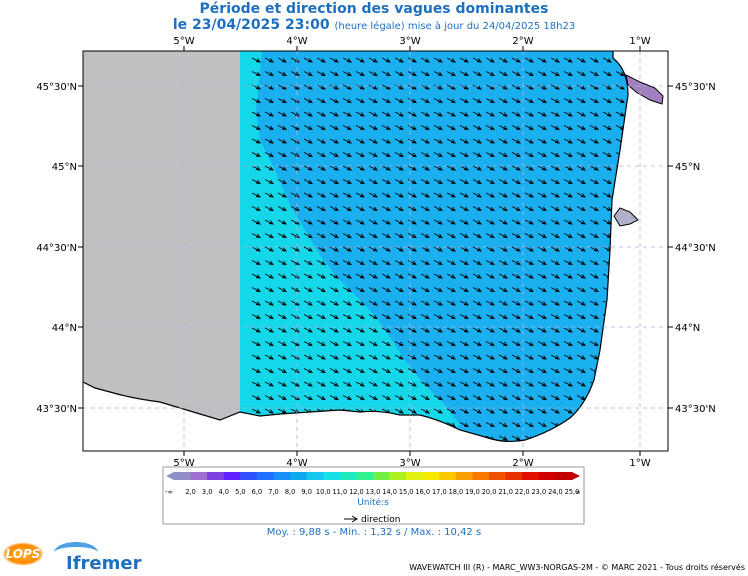  I want to click on lon-label-top: 3°W, so click(409, 41).